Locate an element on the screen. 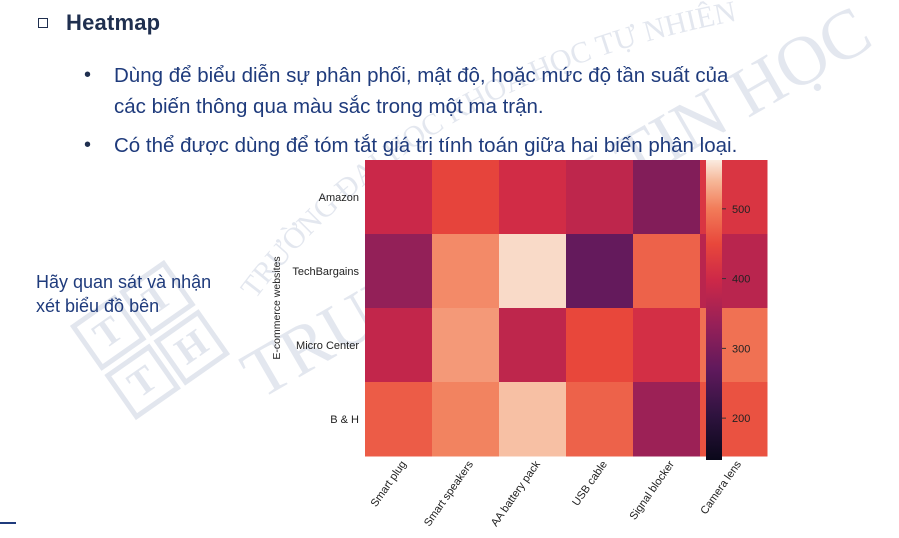 This screenshot has width=899, height=538. y-tick-label: B & H is located at coordinates (344, 420).